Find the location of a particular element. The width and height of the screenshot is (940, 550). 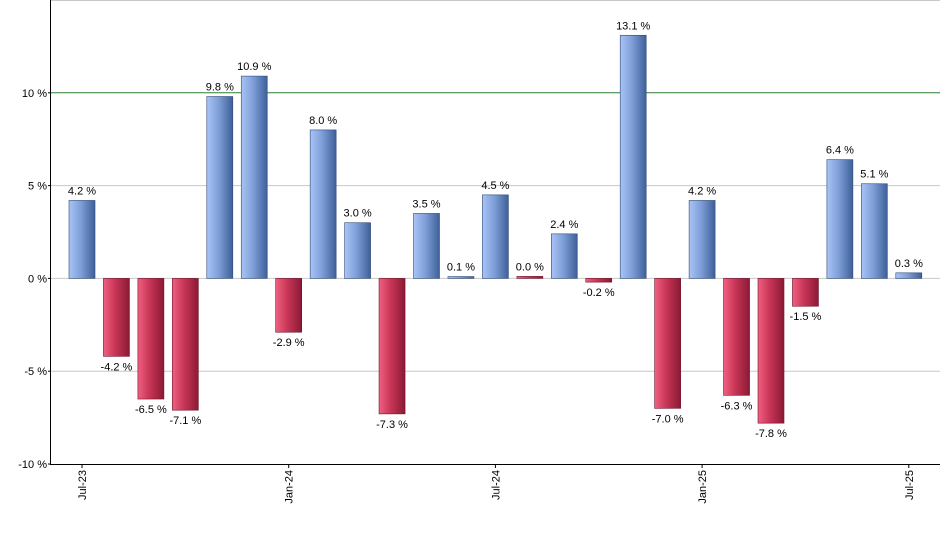

bar-data-label: -6.5 % is located at coordinates (151, 410).